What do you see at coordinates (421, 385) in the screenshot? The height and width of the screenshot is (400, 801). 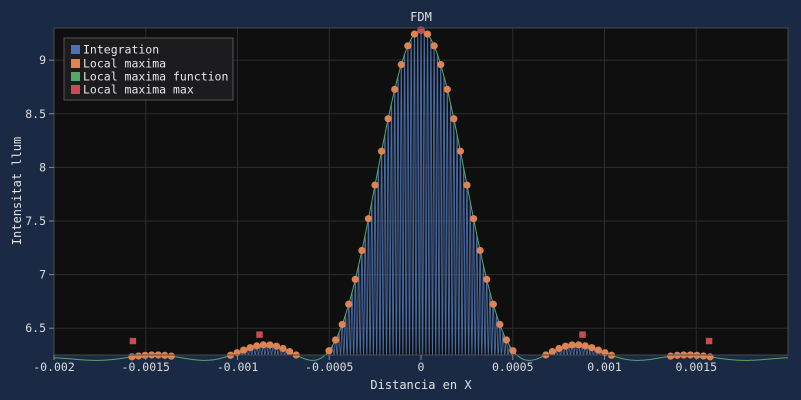 I see `x-axis-label: Distancia en X` at bounding box center [421, 385].